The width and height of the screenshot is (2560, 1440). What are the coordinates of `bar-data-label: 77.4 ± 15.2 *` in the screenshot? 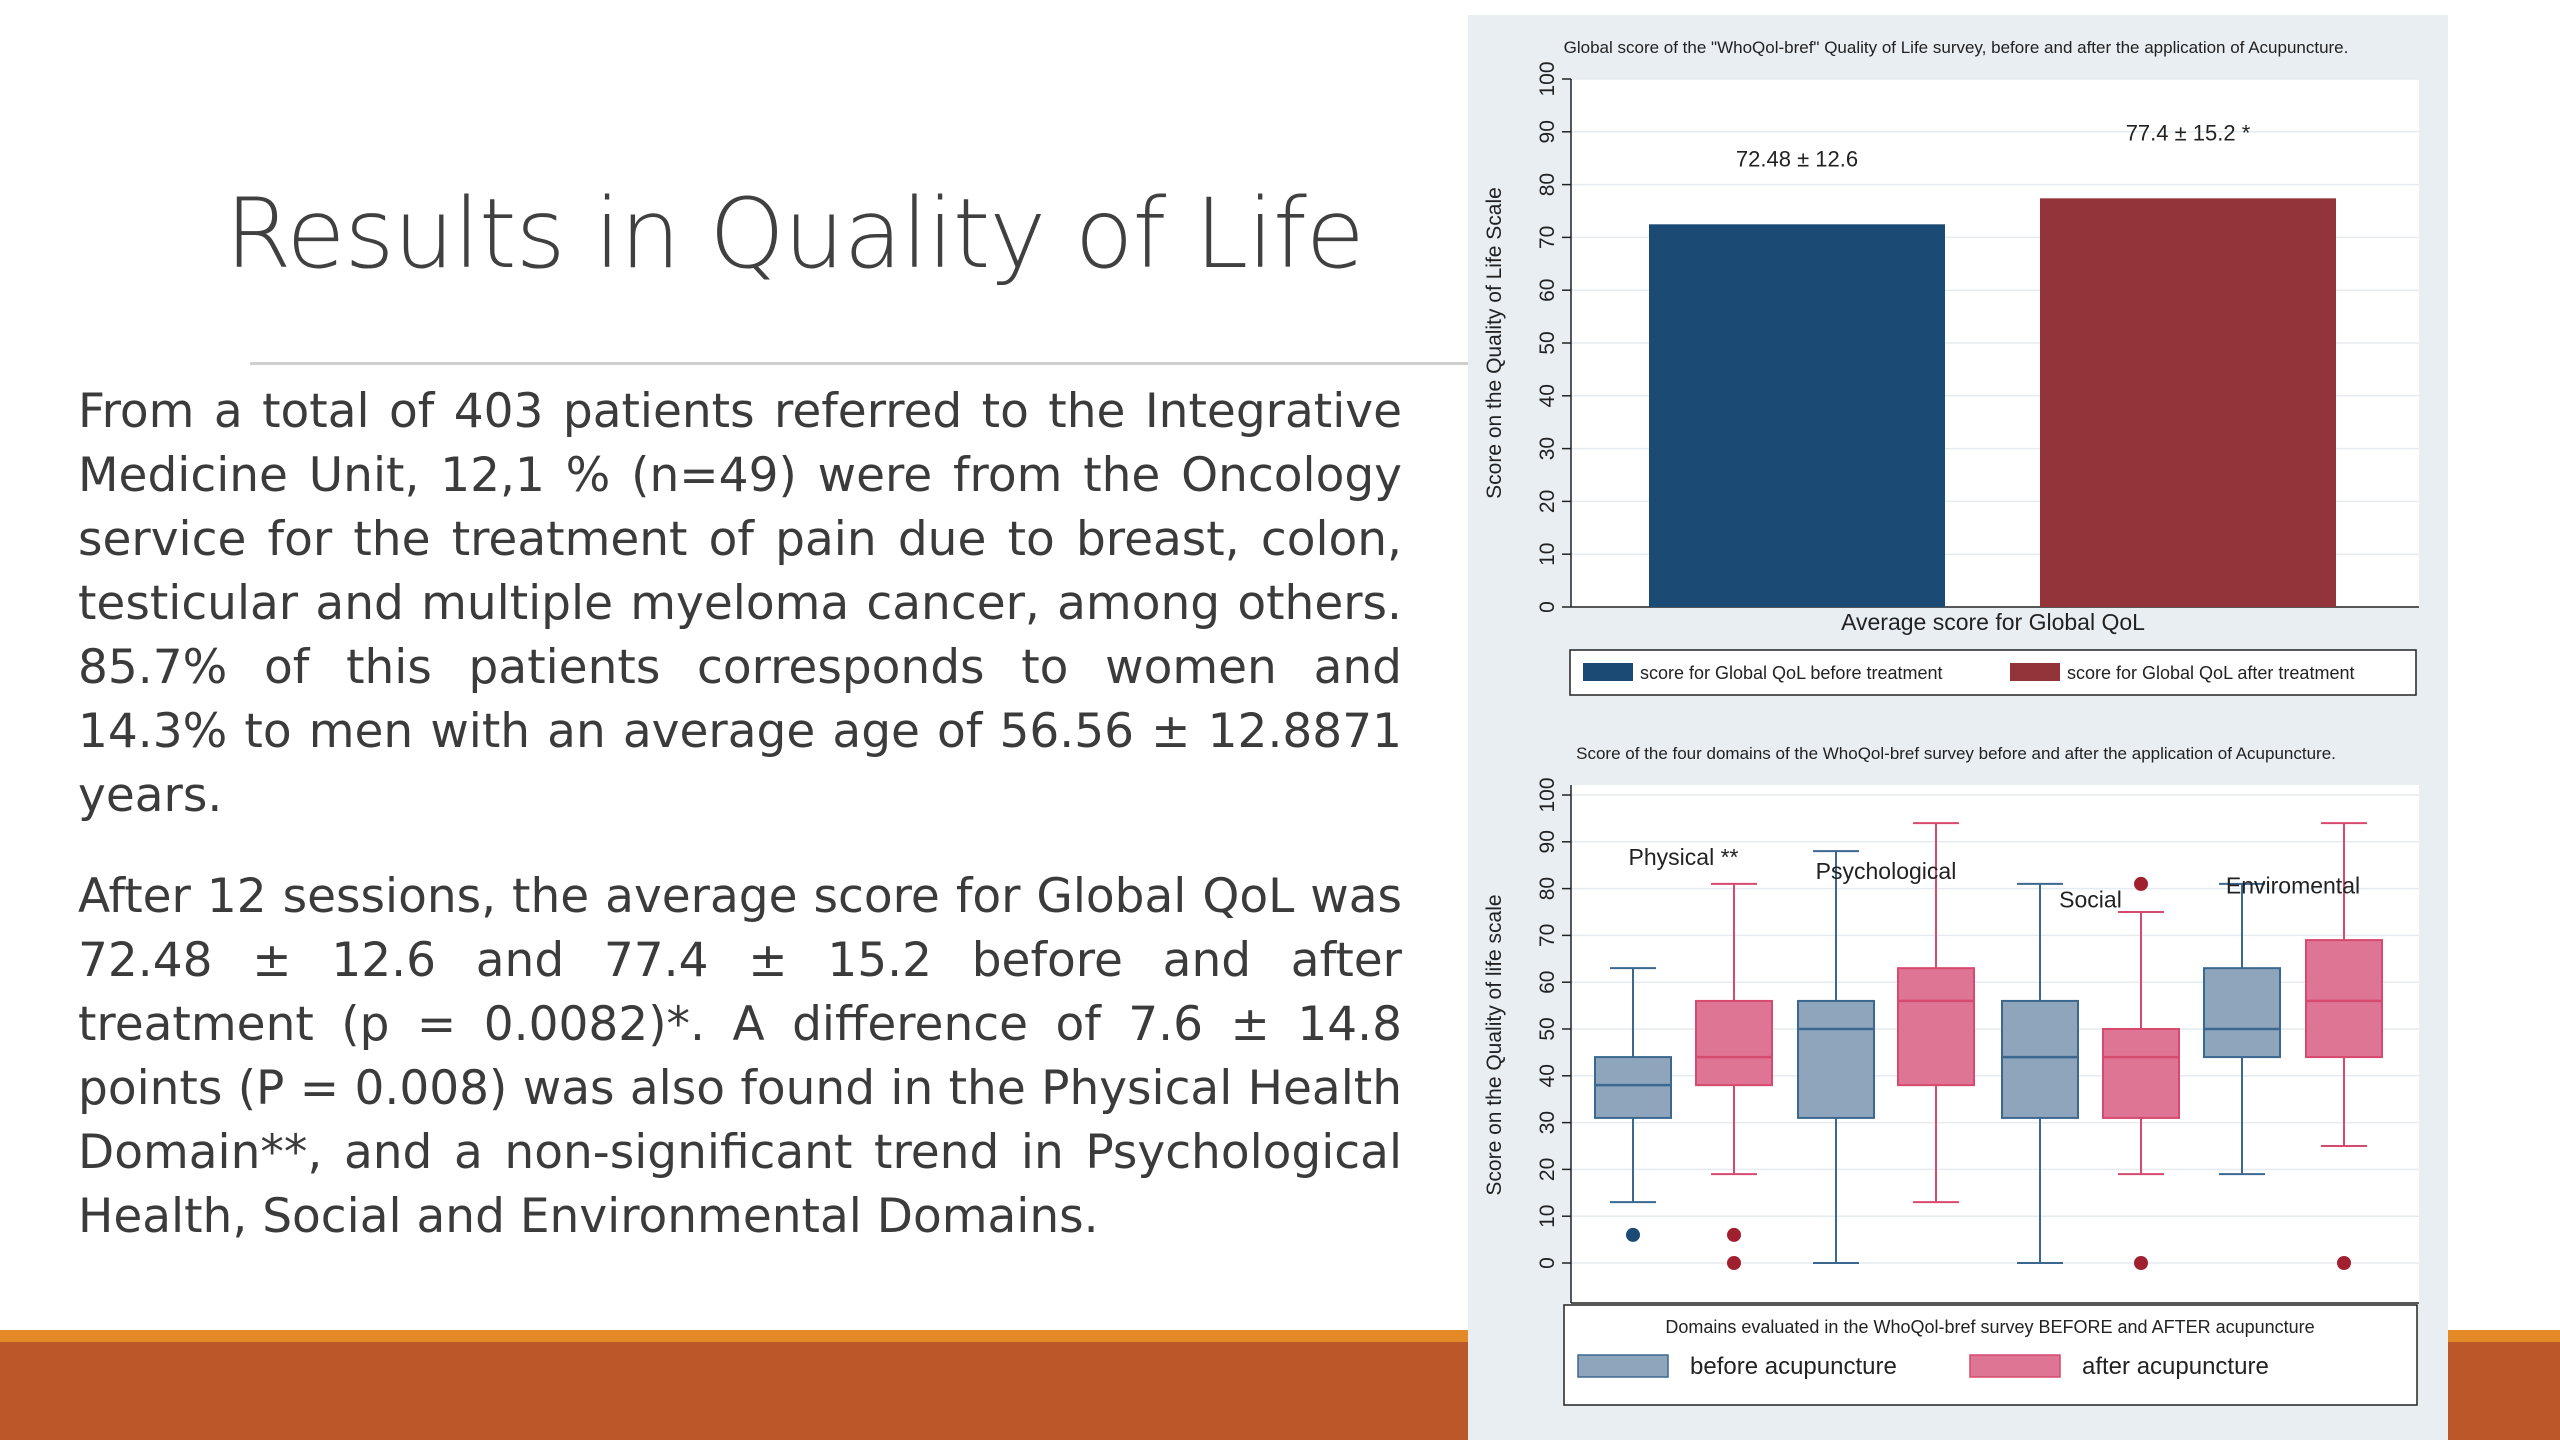 It's located at (2188, 132).